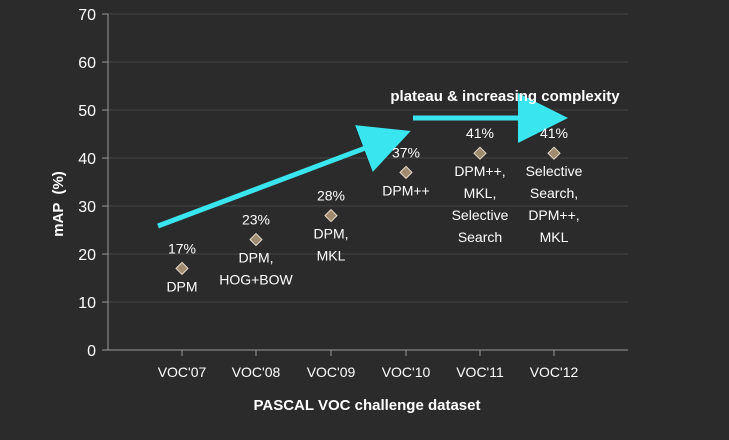  Describe the element at coordinates (58, 204) in the screenshot. I see `y-axis-label: mAP (%)` at that location.